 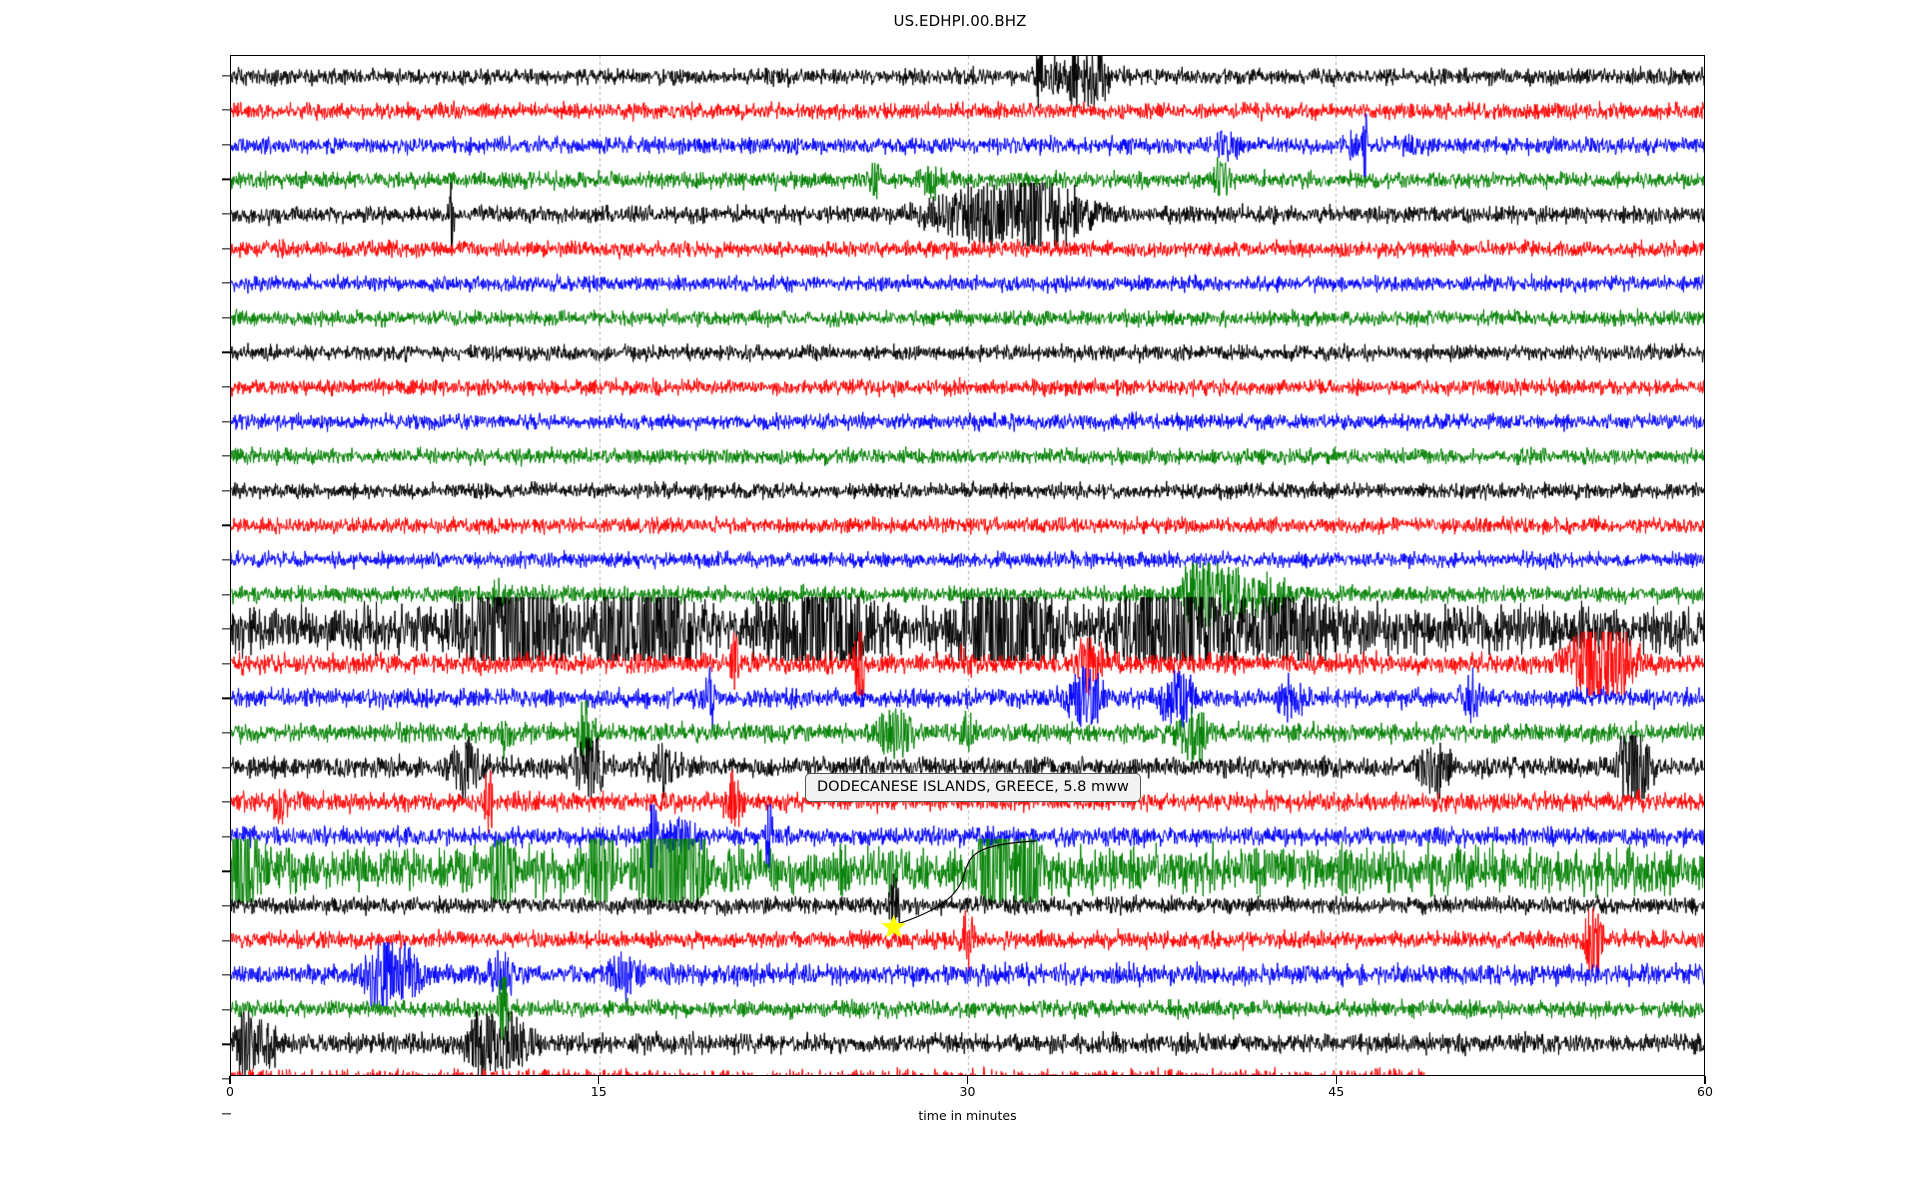 What do you see at coordinates (230, 1091) in the screenshot?
I see `x-tick-label-0: 0` at bounding box center [230, 1091].